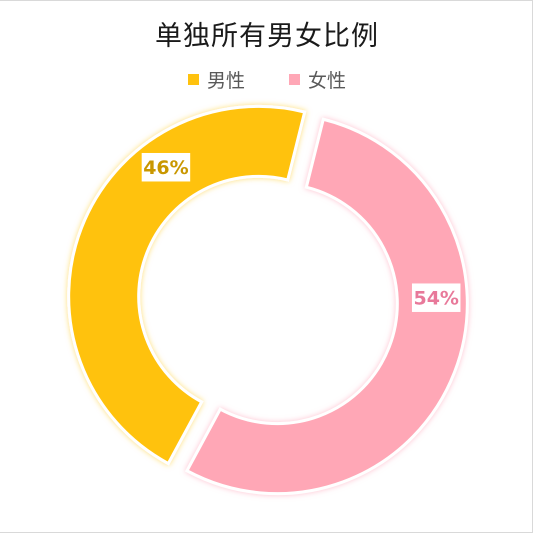  I want to click on legend-swatch-male, so click(193, 79).